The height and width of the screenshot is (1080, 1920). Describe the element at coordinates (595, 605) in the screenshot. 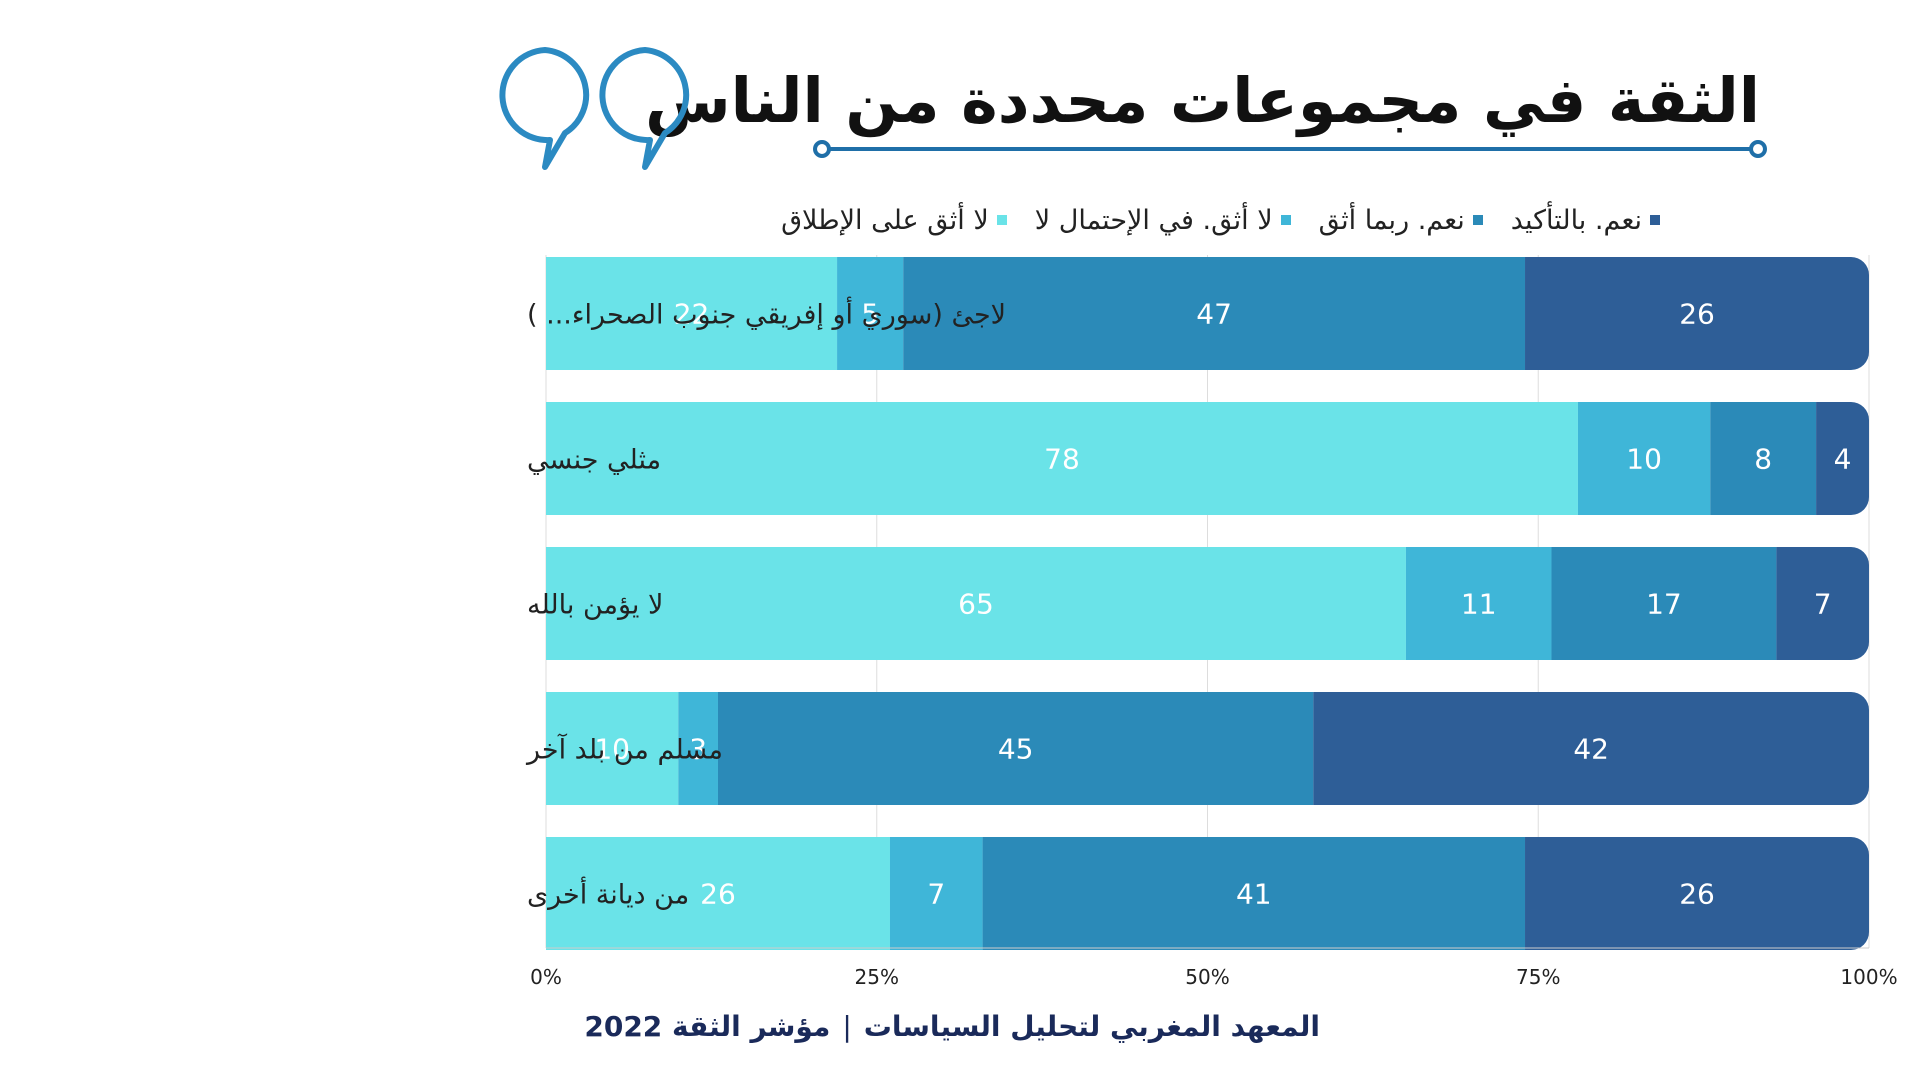

I see `category-label: لا يؤمن بالله` at that location.